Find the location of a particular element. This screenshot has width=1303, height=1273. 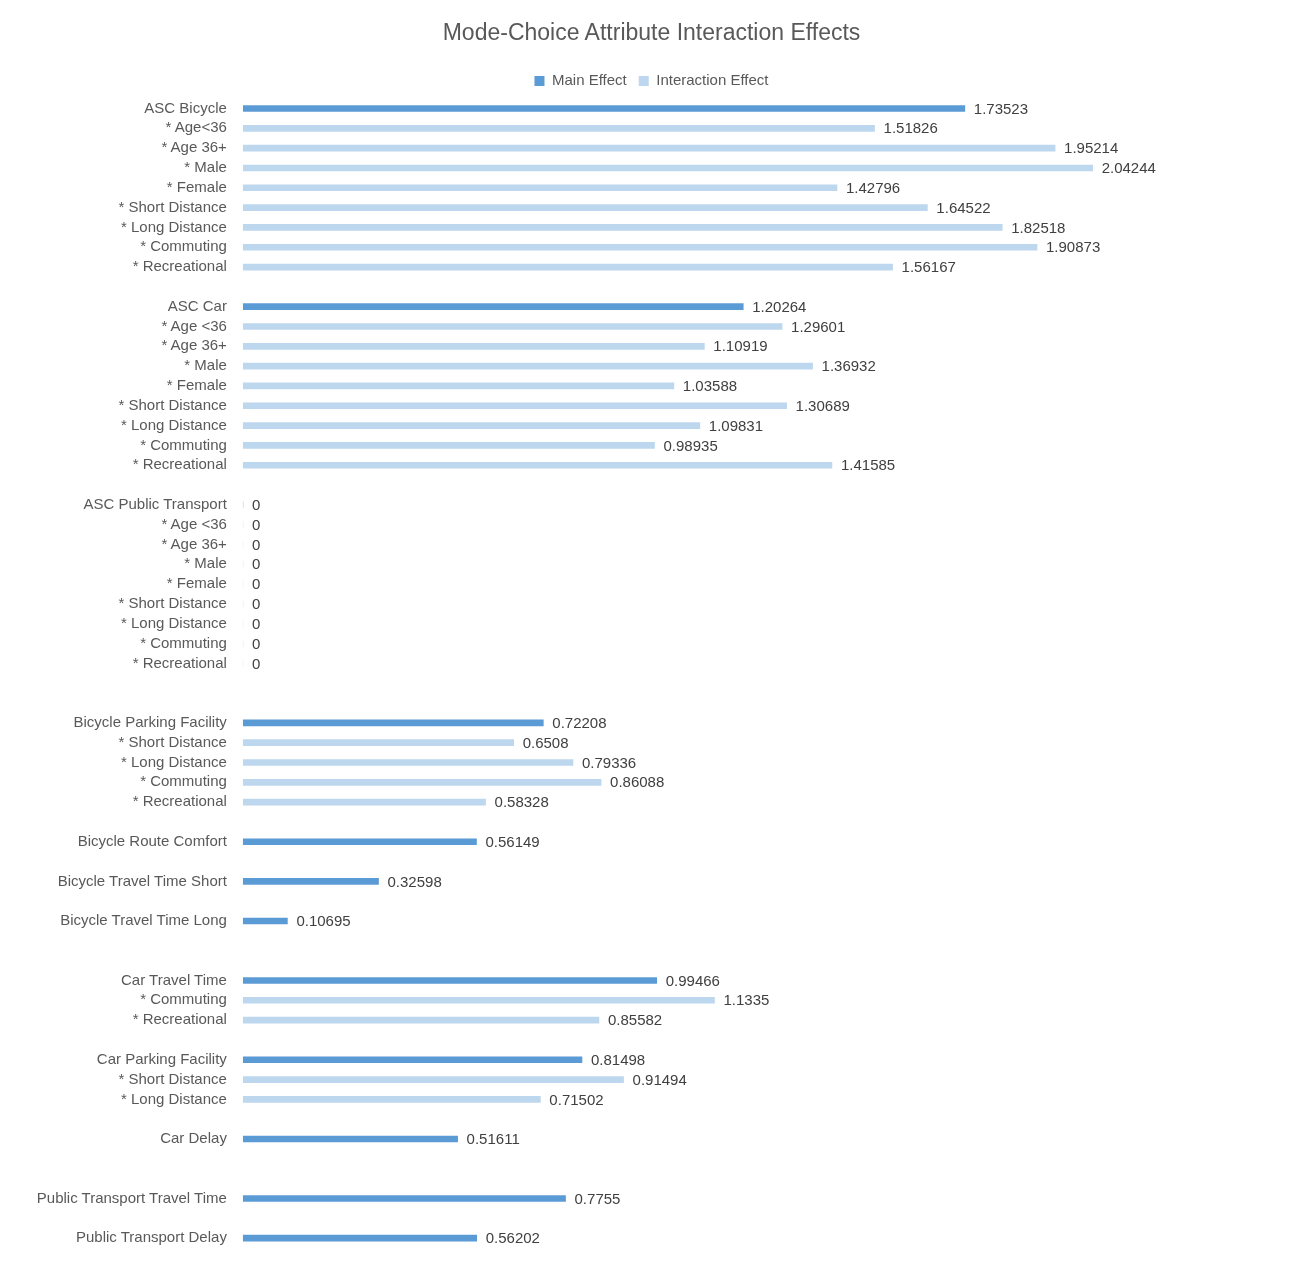

data-label: 1.36932 is located at coordinates (848, 366).